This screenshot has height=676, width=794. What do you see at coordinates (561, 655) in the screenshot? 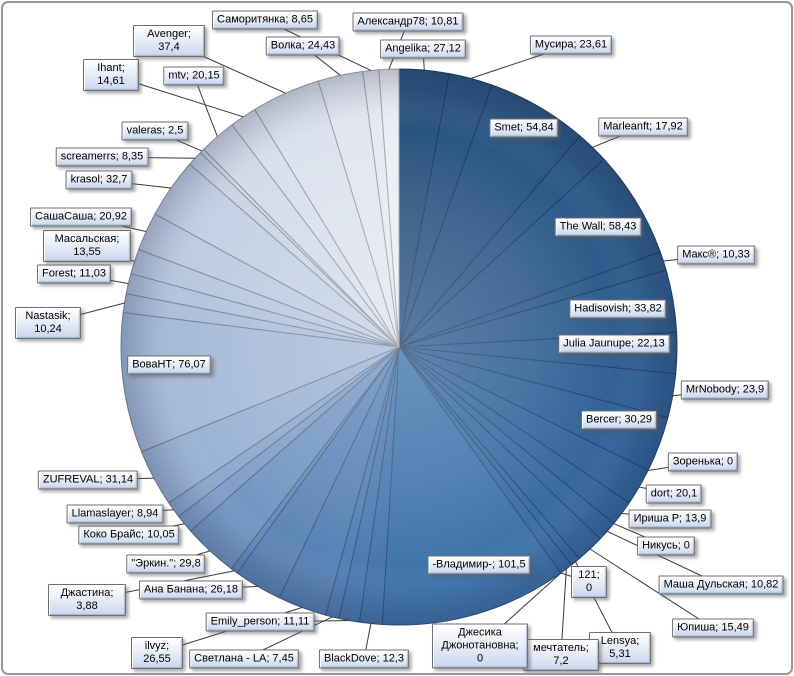
I see `data-label: мечтатель; 7,2` at bounding box center [561, 655].